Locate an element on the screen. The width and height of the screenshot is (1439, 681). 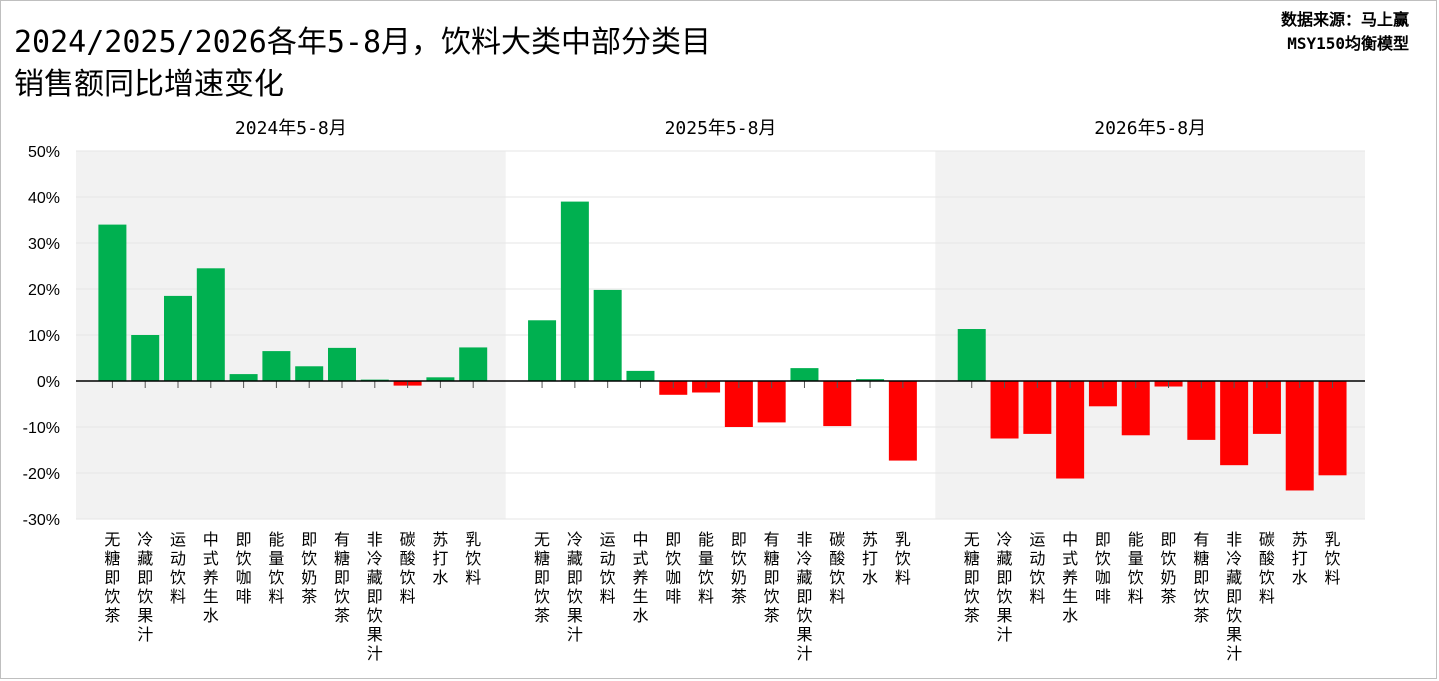
y-tick-label: 10% is located at coordinates (44, 336).